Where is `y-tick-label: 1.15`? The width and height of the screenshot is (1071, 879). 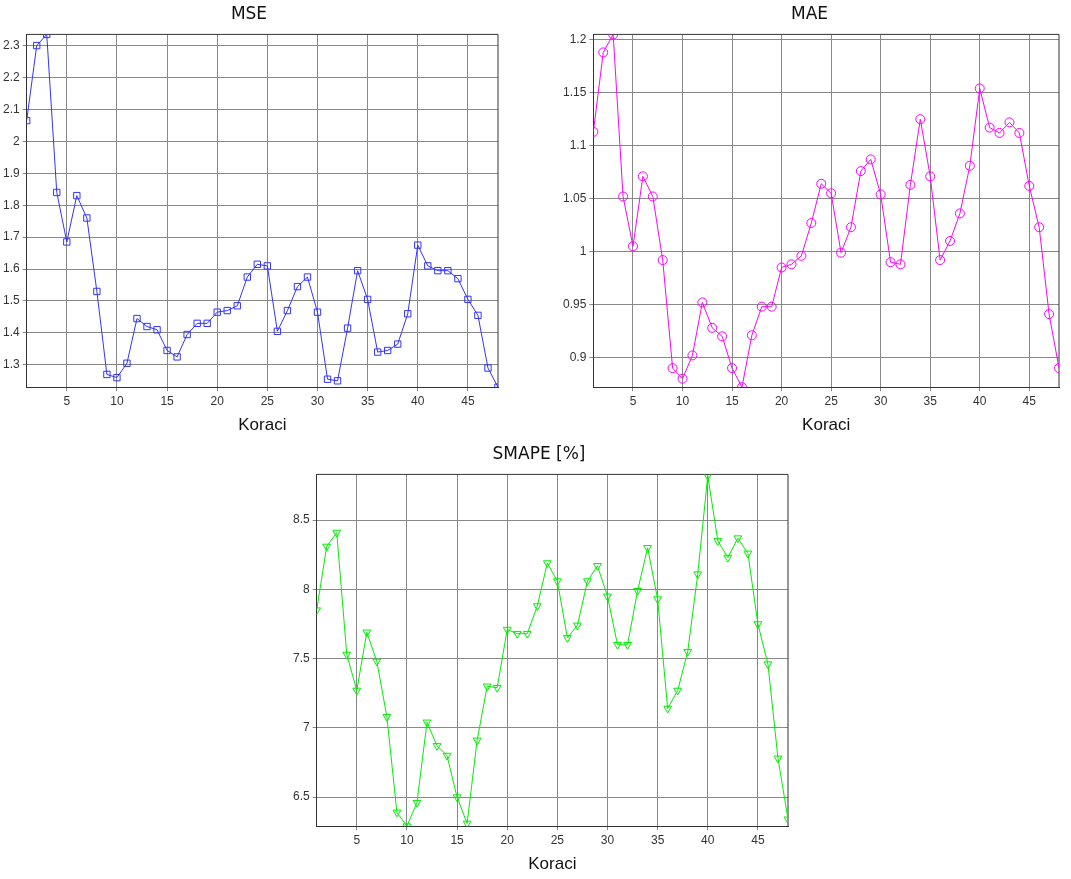 y-tick-label: 1.15 is located at coordinates (575, 91).